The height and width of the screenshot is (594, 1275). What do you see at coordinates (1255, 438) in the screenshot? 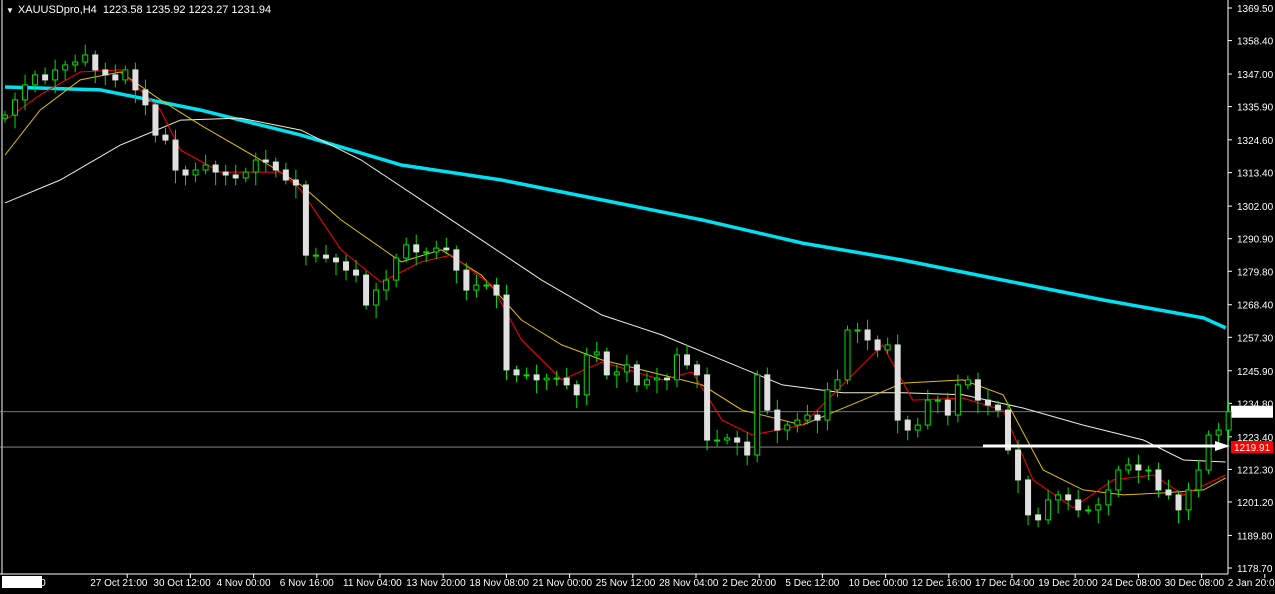
I see `y-tick-label: 1223.40` at bounding box center [1255, 438].